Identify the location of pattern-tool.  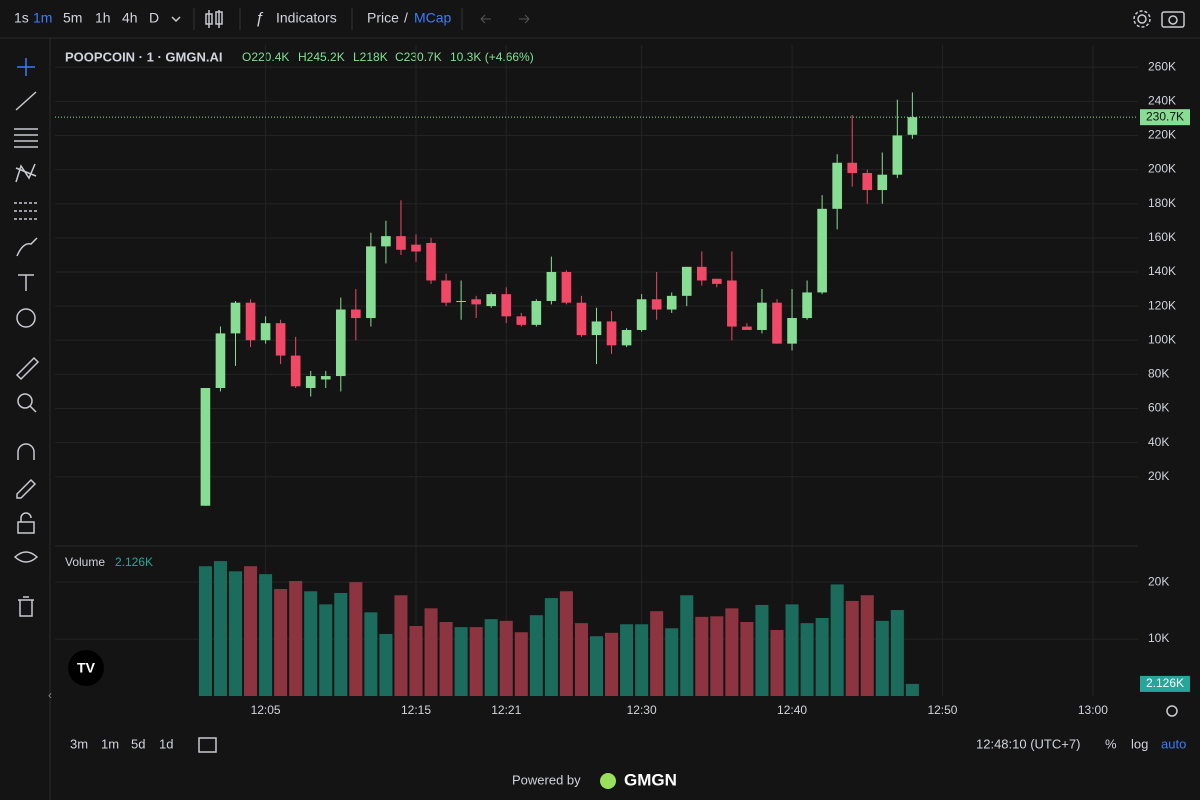
(26, 173).